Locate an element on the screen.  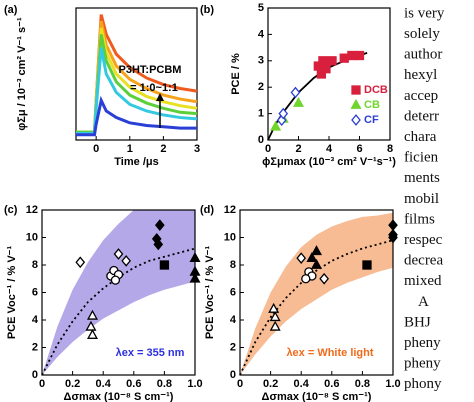
annotation: P3HT:PCBM is located at coordinates (150, 70).